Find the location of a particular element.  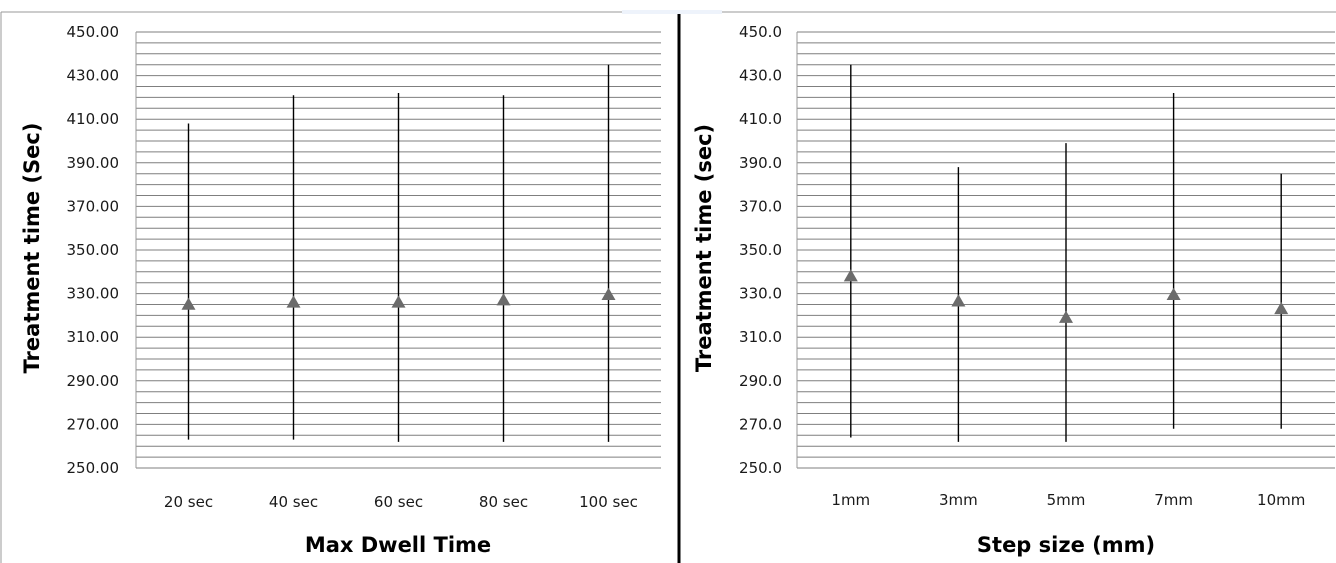

y-tick-label: 430.00 is located at coordinates (93, 76).